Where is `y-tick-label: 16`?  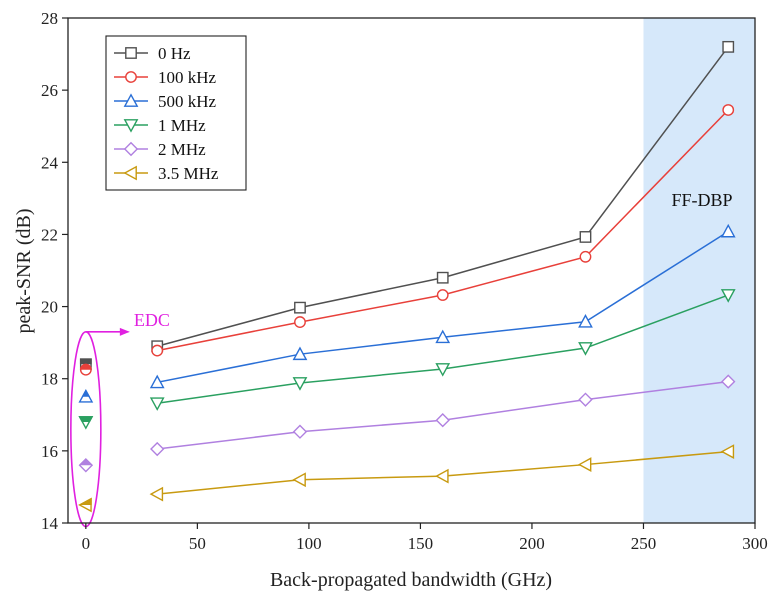
y-tick-label: 16 is located at coordinates (49, 451).